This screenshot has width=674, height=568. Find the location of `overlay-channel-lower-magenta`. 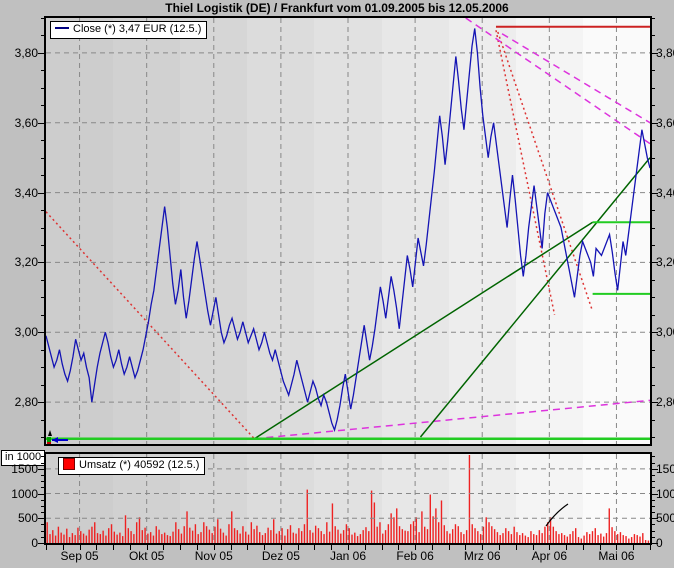

overlay-channel-lower-magenta is located at coordinates (452, 419).